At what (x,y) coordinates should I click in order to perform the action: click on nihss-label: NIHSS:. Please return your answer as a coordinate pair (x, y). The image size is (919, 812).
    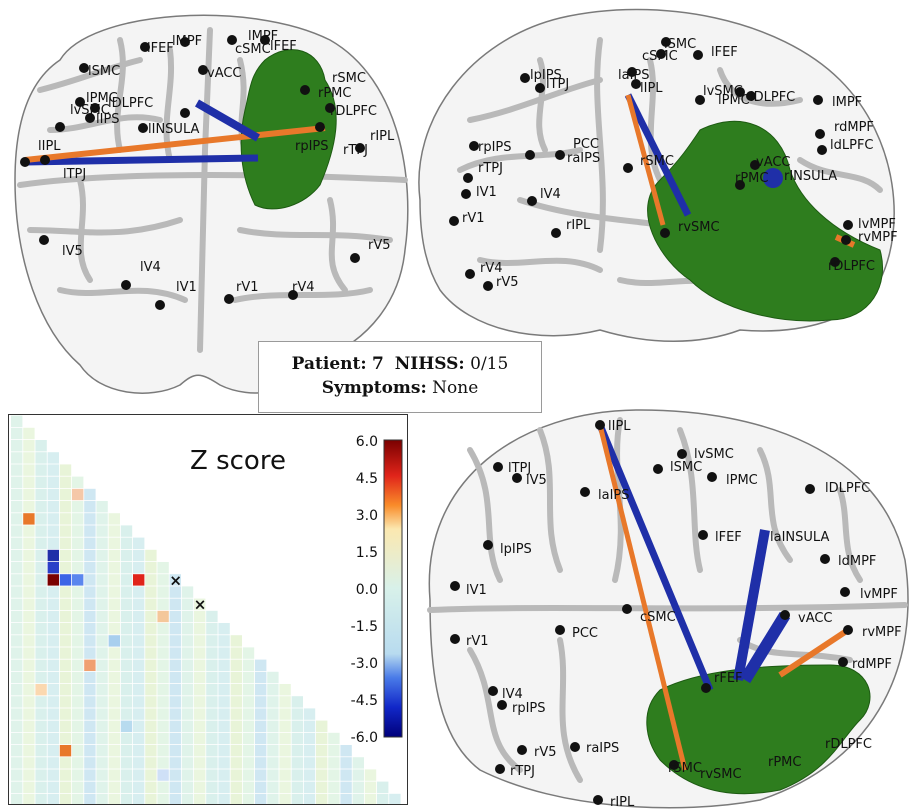
    Looking at the image, I should click on (429, 364).